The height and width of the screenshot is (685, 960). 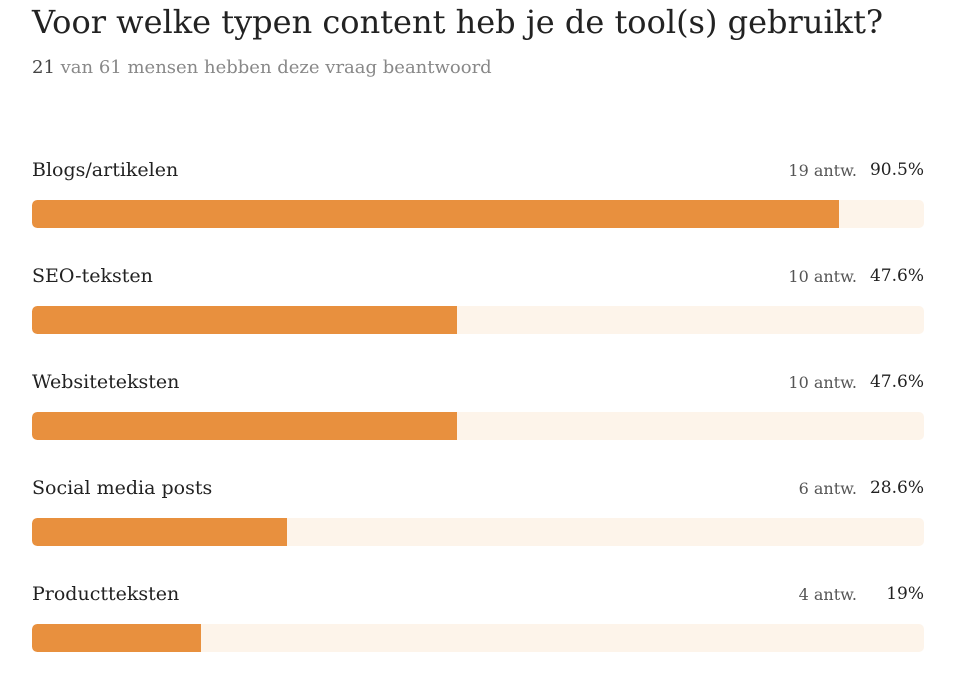 I want to click on answer-count: 19 antw., so click(x=822, y=170).